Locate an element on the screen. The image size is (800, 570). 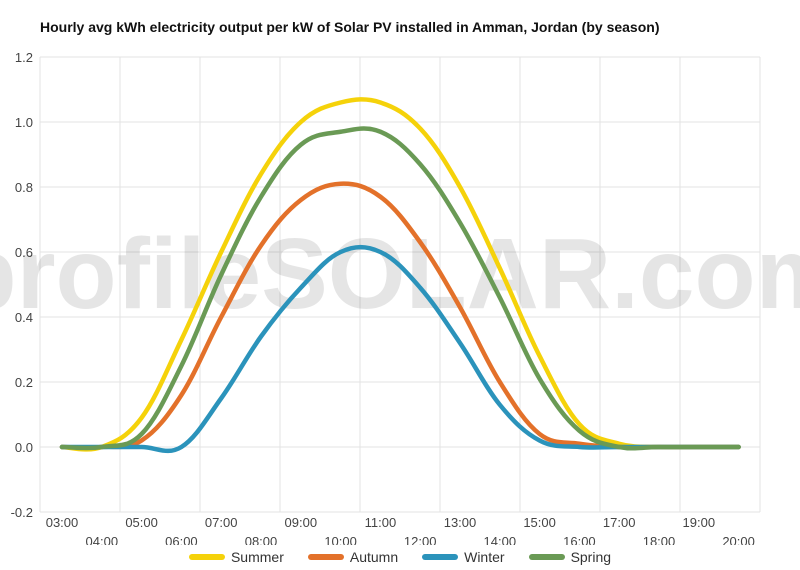
legend-item-spring: Spring is located at coordinates (570, 557).